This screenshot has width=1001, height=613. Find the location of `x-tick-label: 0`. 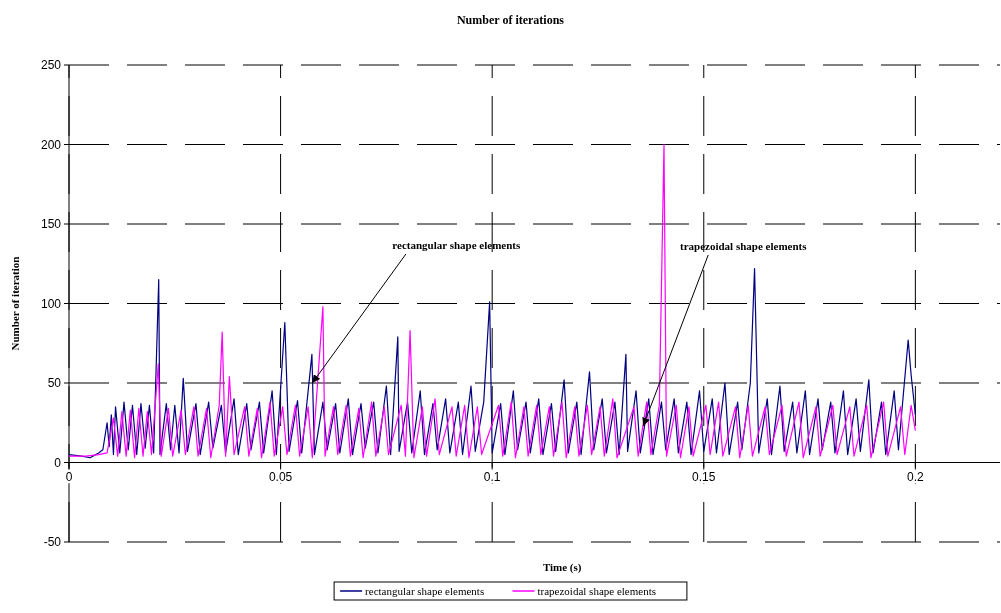

x-tick-label: 0 is located at coordinates (69, 476).